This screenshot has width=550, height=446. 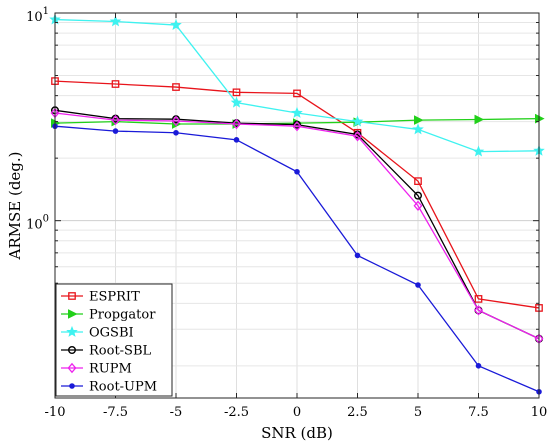 I want to click on legend-label: Root-SBL, so click(x=120, y=351).